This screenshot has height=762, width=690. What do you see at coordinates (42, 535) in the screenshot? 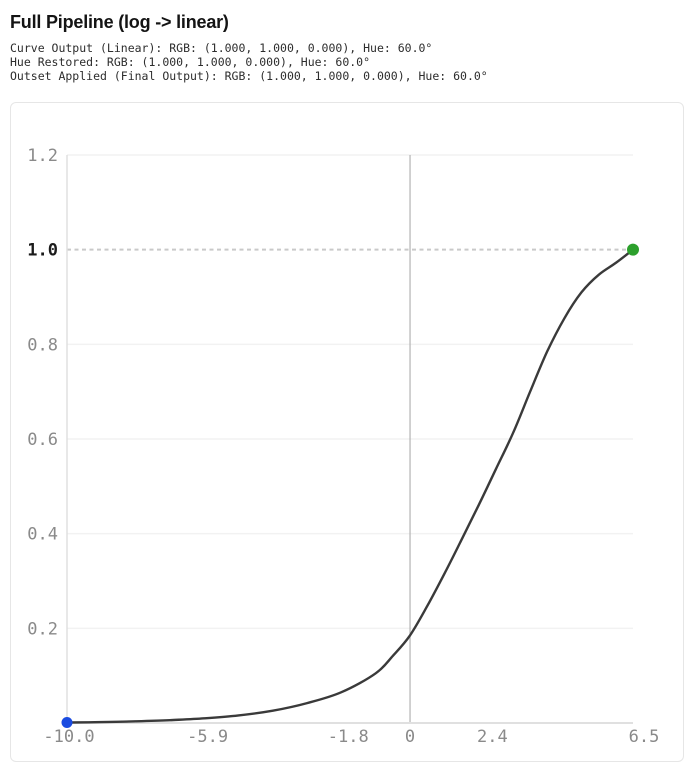
I see `y-tick-label: 0.4` at bounding box center [42, 535].